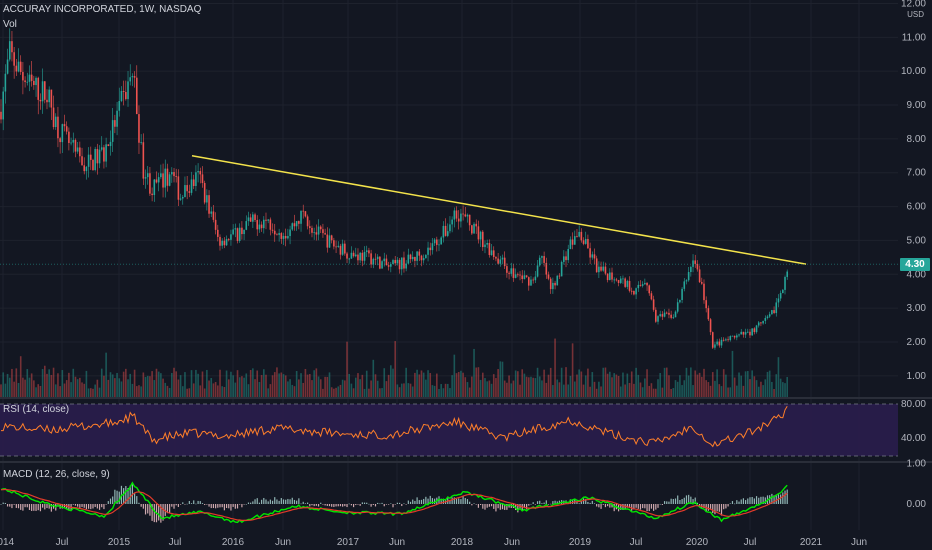  I want to click on macd-tick-label: 1.00, so click(917, 463).